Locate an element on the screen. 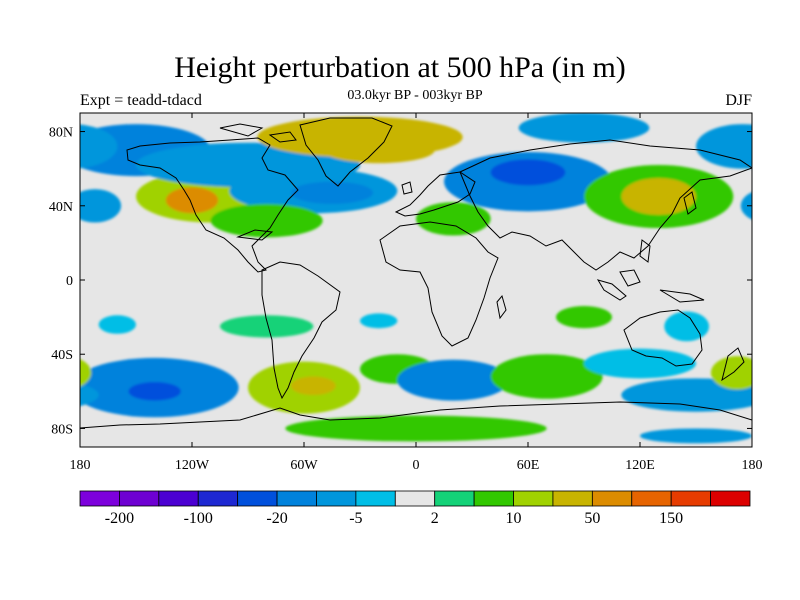 Image resolution: width=800 pixels, height=600 pixels. colorbar-label: 50 is located at coordinates (592, 518).